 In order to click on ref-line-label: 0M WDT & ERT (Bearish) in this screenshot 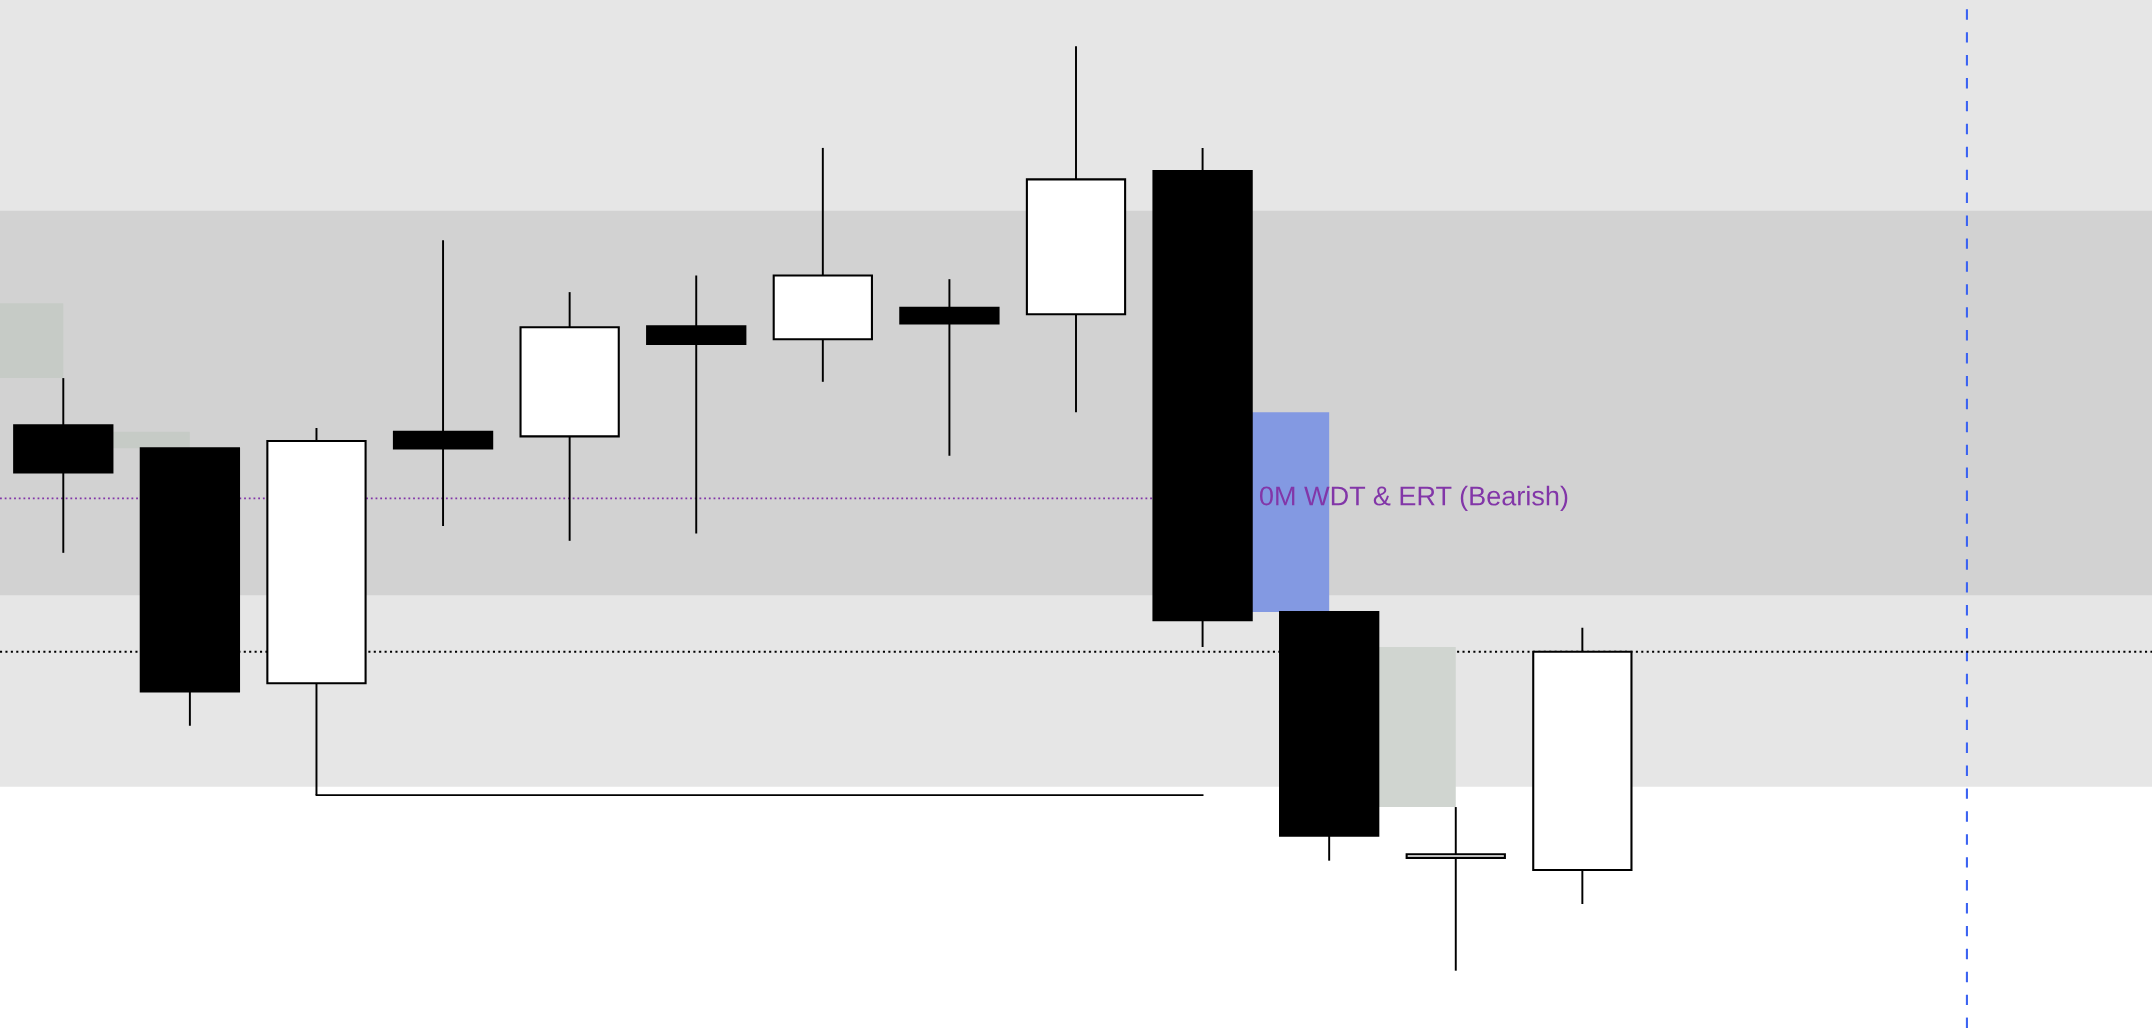, I will do `click(1413, 498)`.